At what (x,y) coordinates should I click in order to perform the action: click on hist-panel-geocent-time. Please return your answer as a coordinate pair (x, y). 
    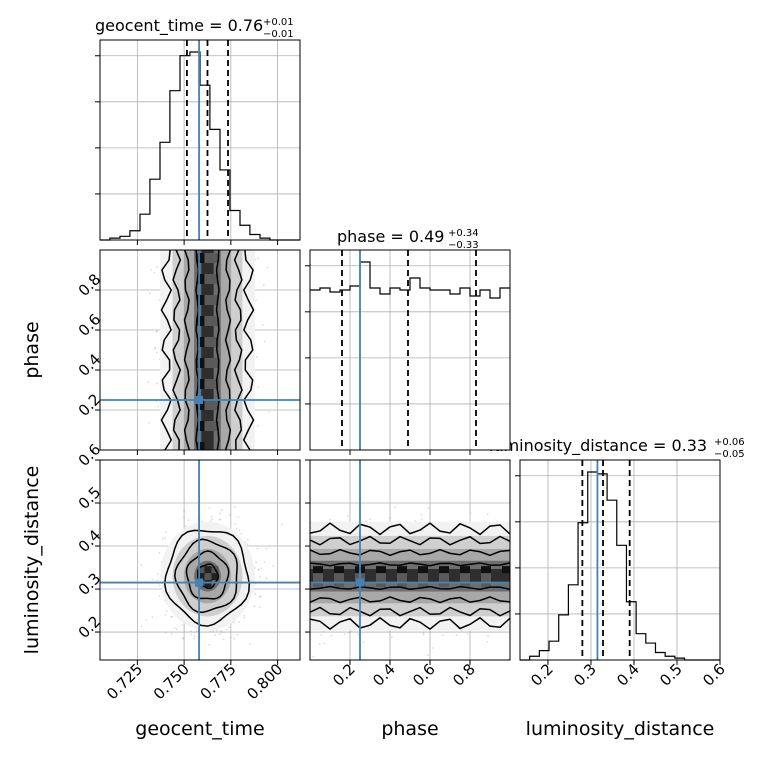
    Looking at the image, I should click on (198, 142).